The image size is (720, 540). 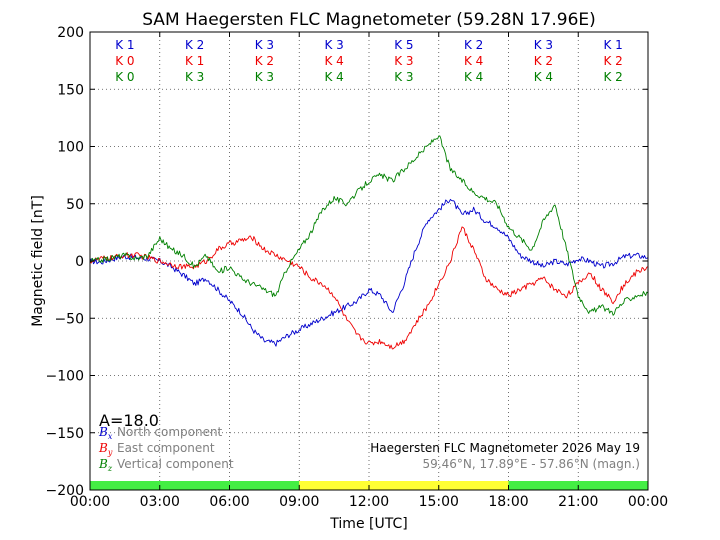 I want to click on legend-symbol-vertical: Bz, so click(x=105, y=465).